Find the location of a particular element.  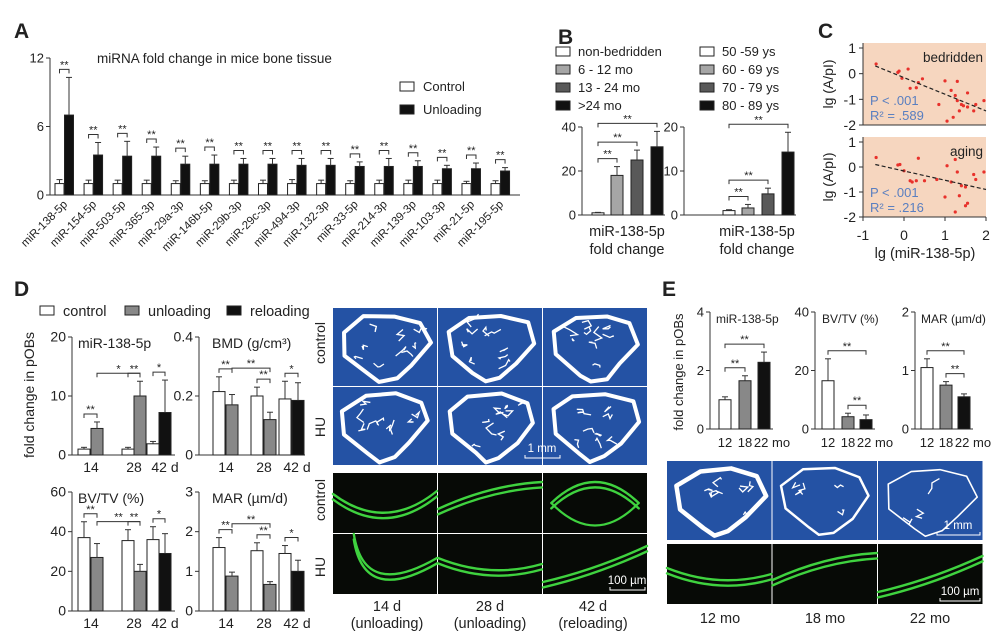

x-tick-label: -1 is located at coordinates (863, 235).